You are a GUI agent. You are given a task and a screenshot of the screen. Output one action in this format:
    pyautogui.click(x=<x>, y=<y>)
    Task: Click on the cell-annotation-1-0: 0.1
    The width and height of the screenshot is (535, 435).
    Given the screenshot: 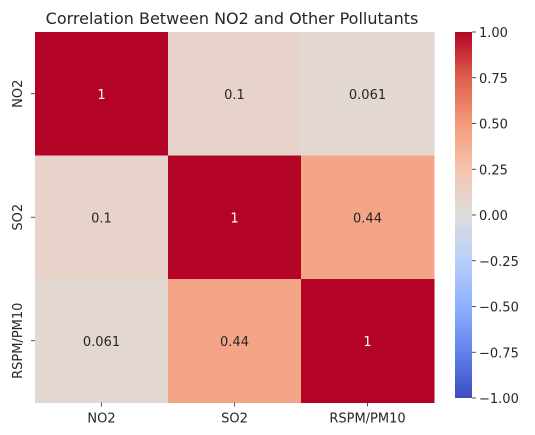 What is the action you would take?
    pyautogui.click(x=101, y=218)
    